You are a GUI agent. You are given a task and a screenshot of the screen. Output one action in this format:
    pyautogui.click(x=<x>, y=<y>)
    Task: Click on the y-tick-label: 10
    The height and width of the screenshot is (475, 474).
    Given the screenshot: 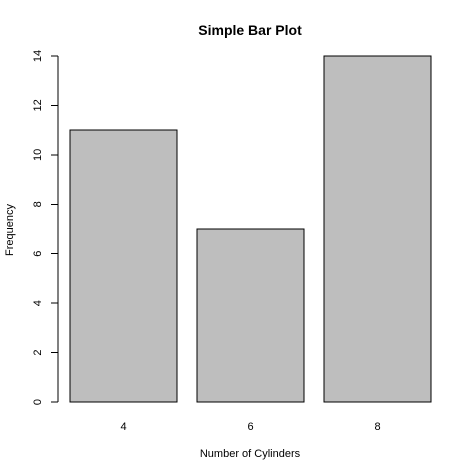 What is the action you would take?
    pyautogui.click(x=38, y=155)
    